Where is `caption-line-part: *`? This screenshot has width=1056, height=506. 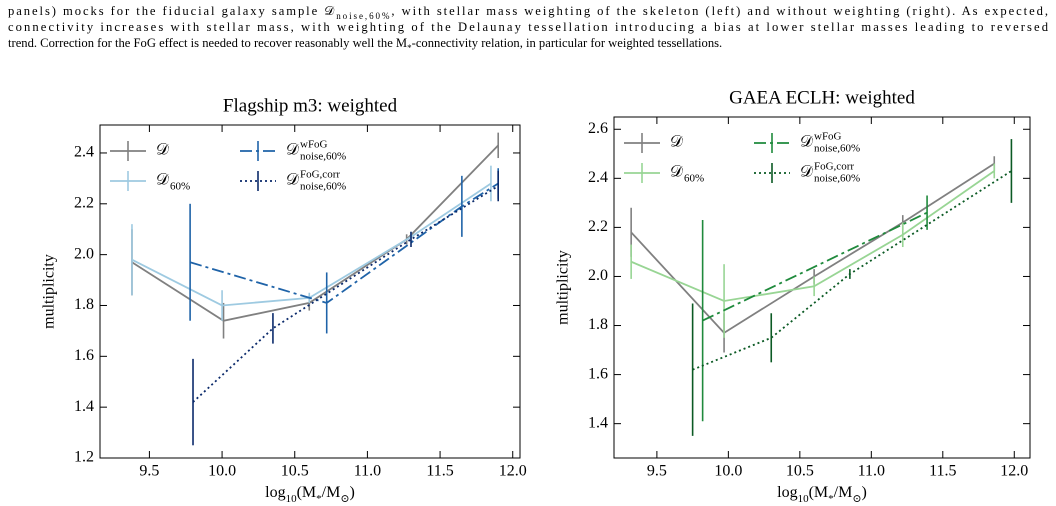
caption-line-part: * is located at coordinates (409, 48).